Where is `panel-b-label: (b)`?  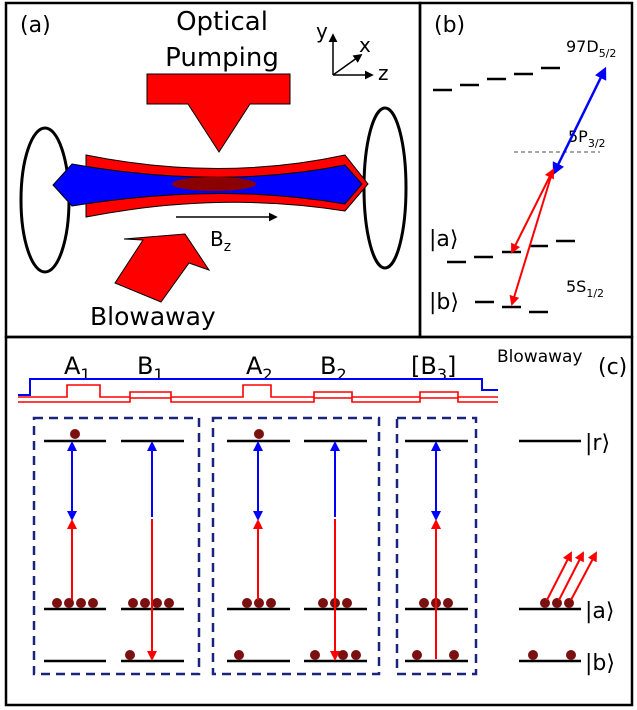
panel-b-label: (b) is located at coordinates (449, 25).